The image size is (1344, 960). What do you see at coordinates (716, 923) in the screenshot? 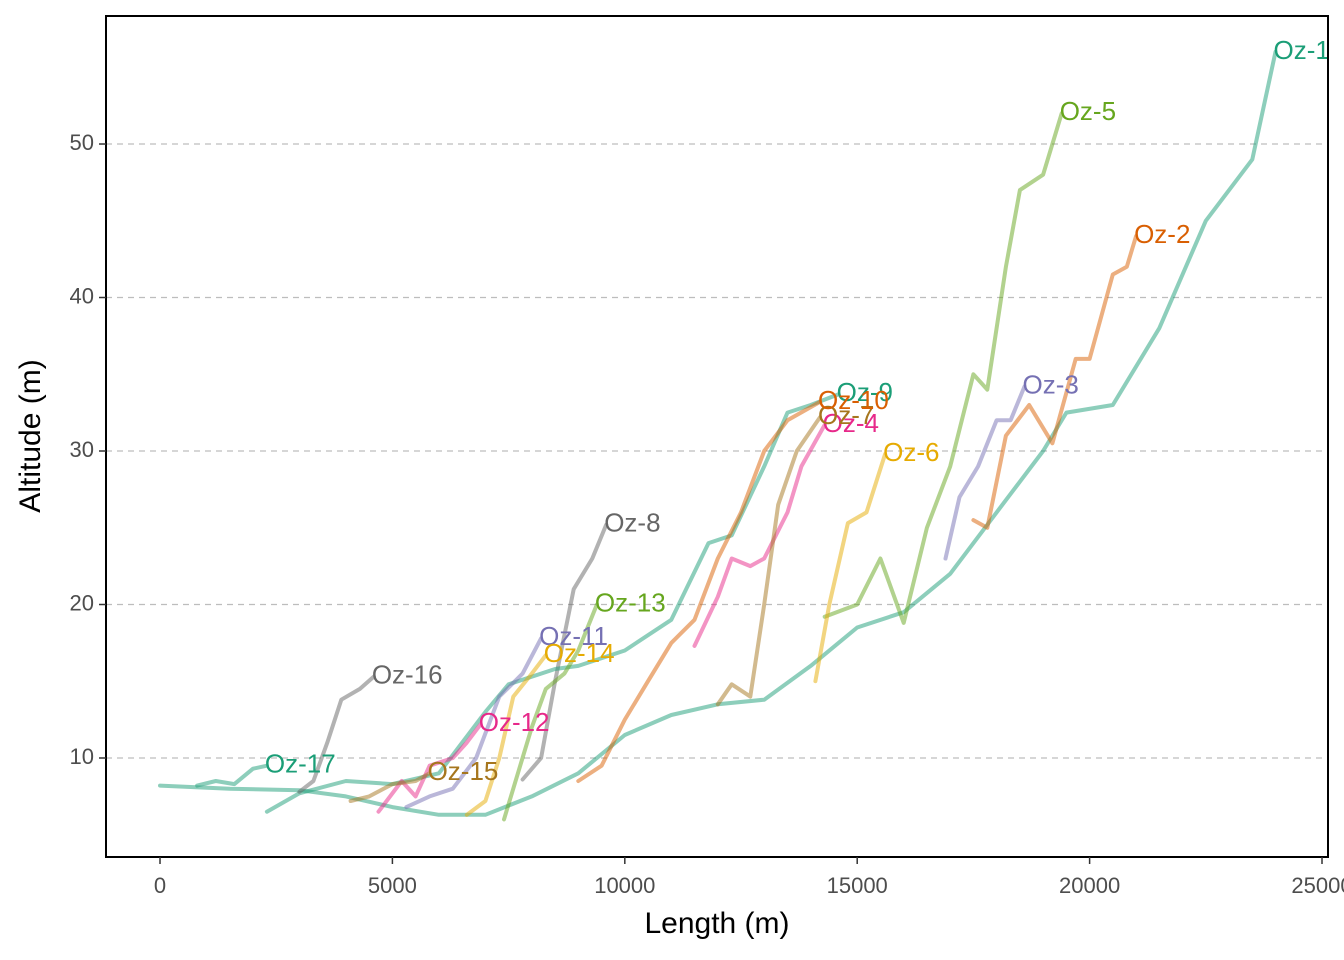
I see `x-axis-title: Length (m)` at bounding box center [716, 923].